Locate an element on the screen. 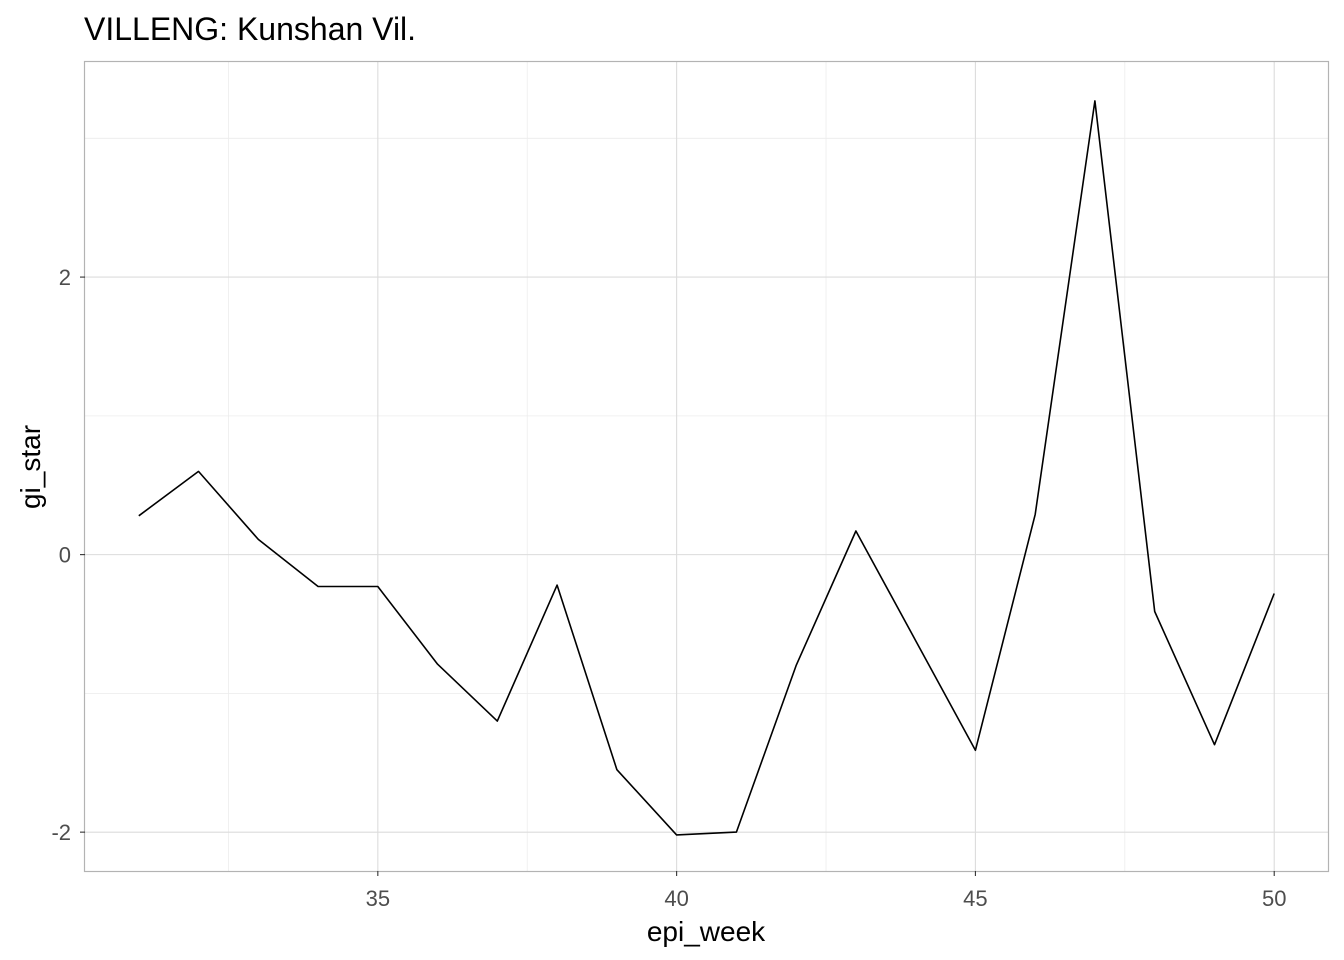 This screenshot has width=1344, height=960. chart-title: VILLENG: Kunshan Vil. is located at coordinates (250, 29).